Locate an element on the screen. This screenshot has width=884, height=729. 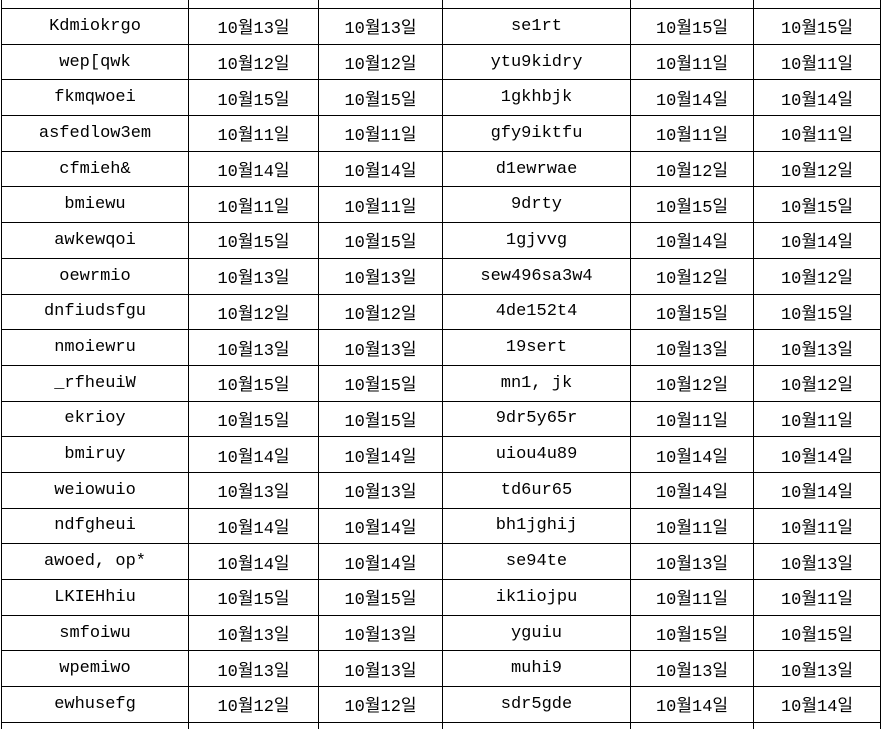
table-cell: 9drty is located at coordinates (536, 205).